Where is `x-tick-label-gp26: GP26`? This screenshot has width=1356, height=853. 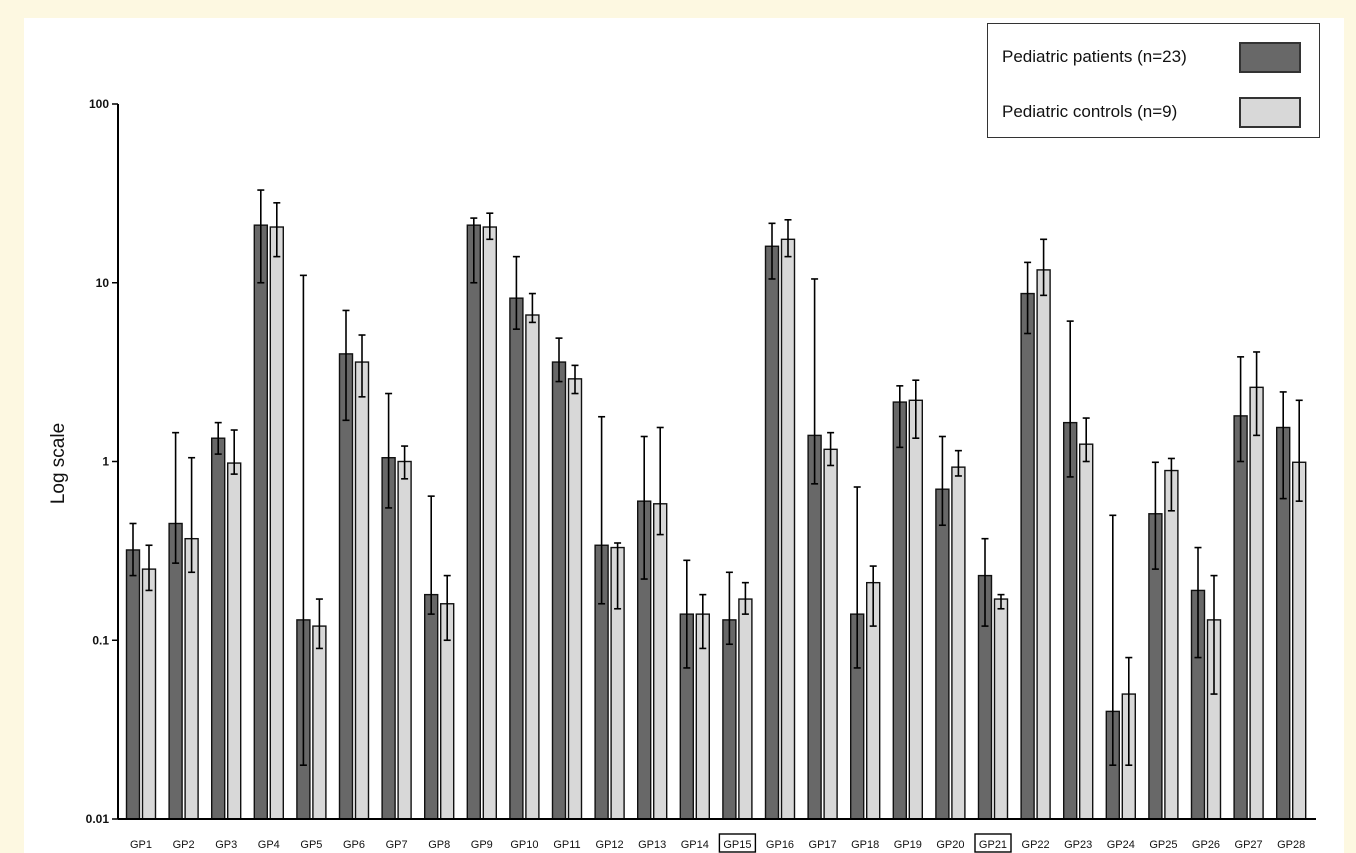
x-tick-label-gp26: GP26 is located at coordinates (1206, 845).